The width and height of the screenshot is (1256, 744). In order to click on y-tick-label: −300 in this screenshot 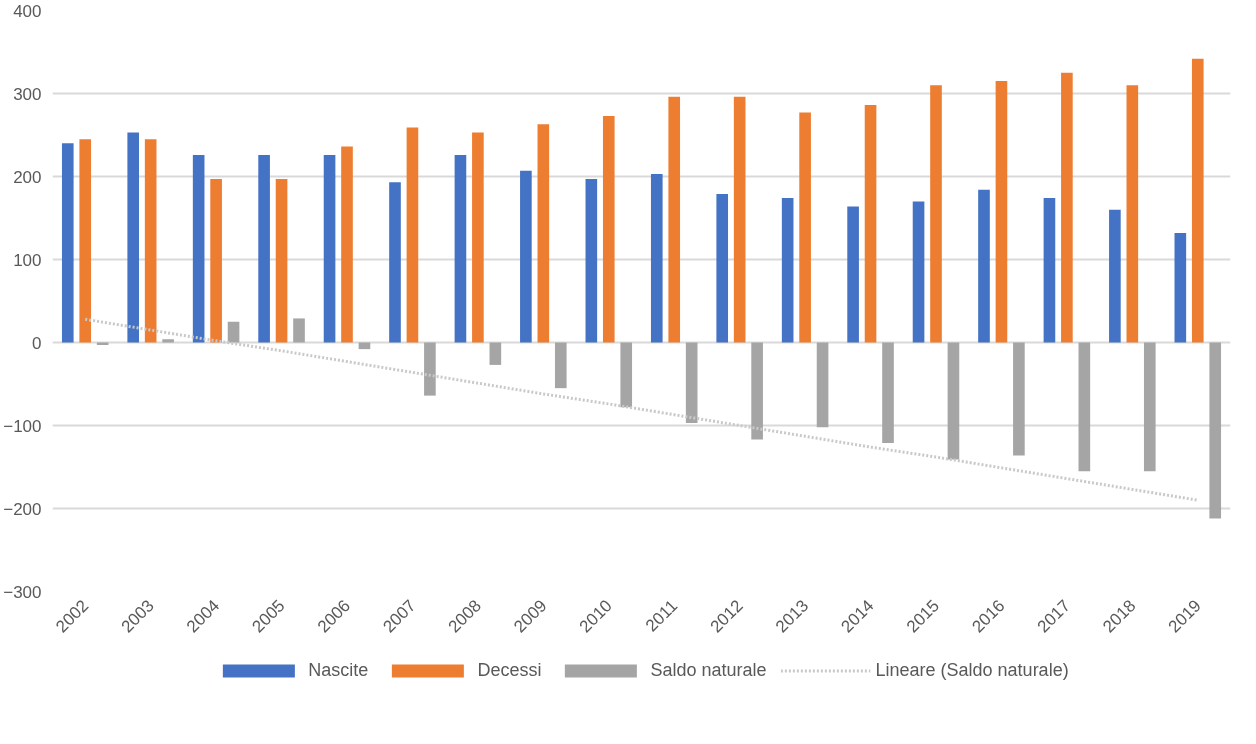, I will do `click(22, 592)`.